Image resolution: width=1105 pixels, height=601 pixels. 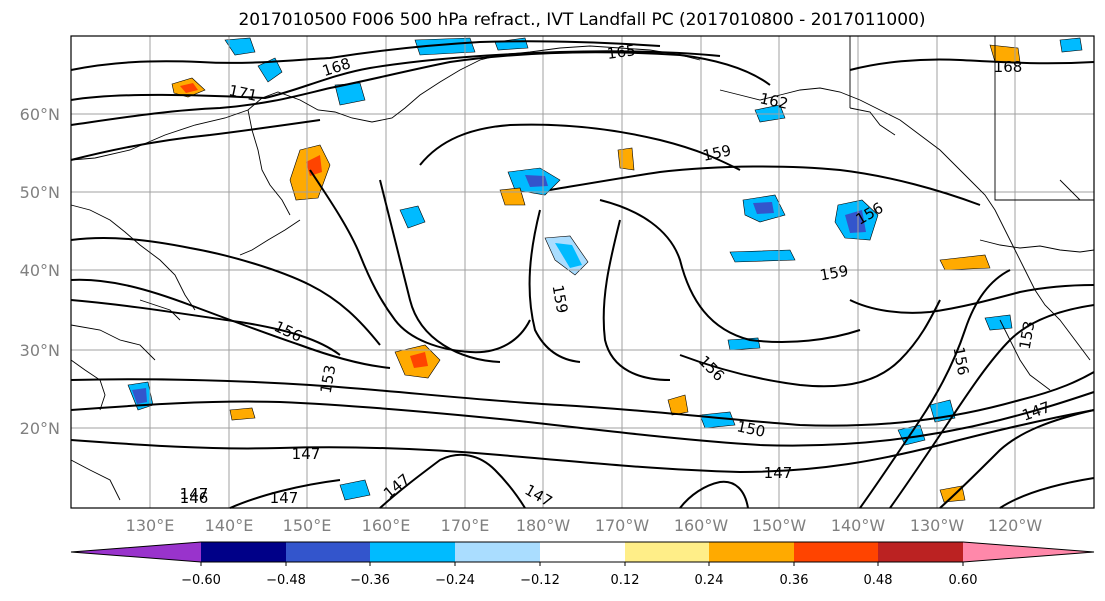 What do you see at coordinates (963, 580) in the screenshot?
I see `colorbar-tick-label: 0.60` at bounding box center [963, 580].